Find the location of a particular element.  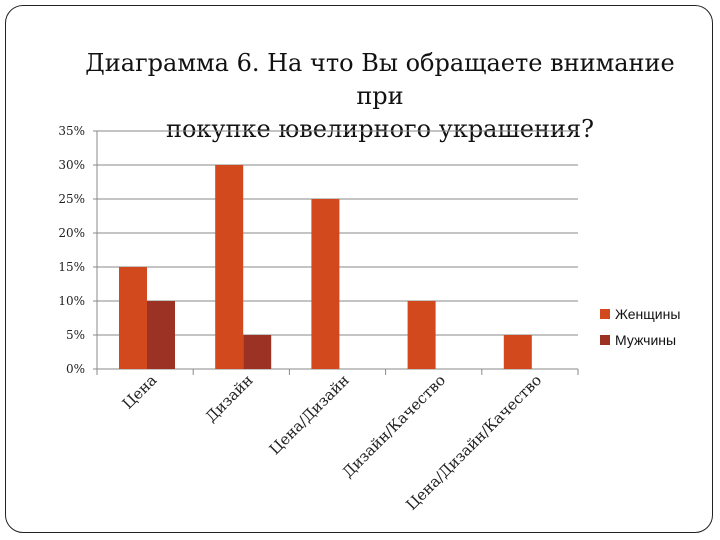

y-tick-label: 0% is located at coordinates (75, 369).